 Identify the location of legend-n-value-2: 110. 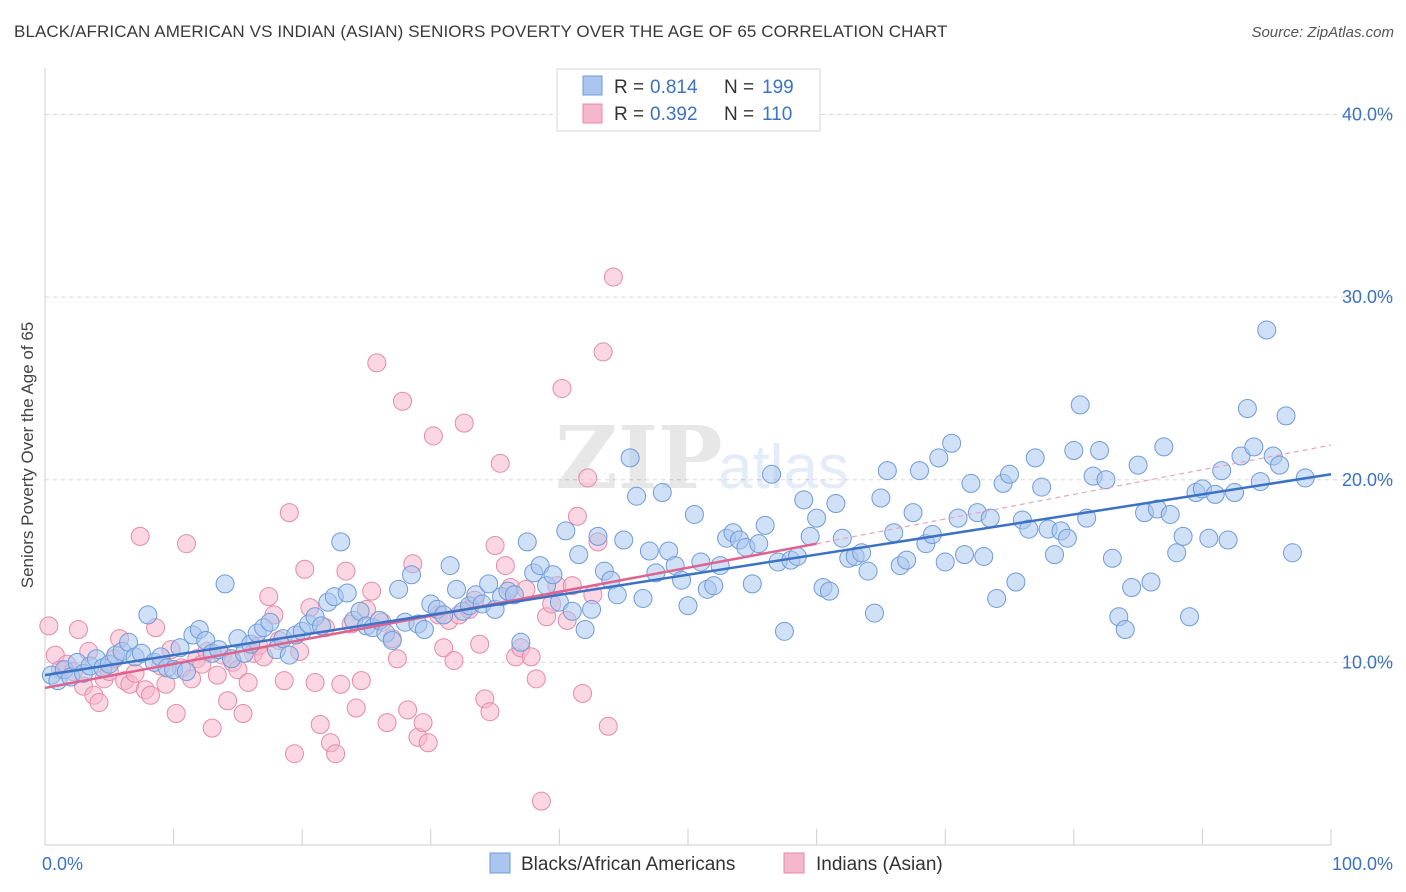
(777, 114).